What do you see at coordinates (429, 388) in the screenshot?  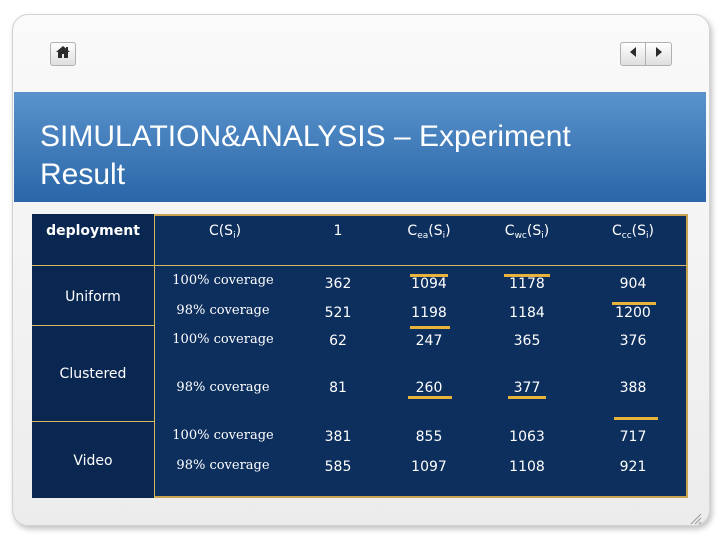 I see `value-cell-cea: 260` at bounding box center [429, 388].